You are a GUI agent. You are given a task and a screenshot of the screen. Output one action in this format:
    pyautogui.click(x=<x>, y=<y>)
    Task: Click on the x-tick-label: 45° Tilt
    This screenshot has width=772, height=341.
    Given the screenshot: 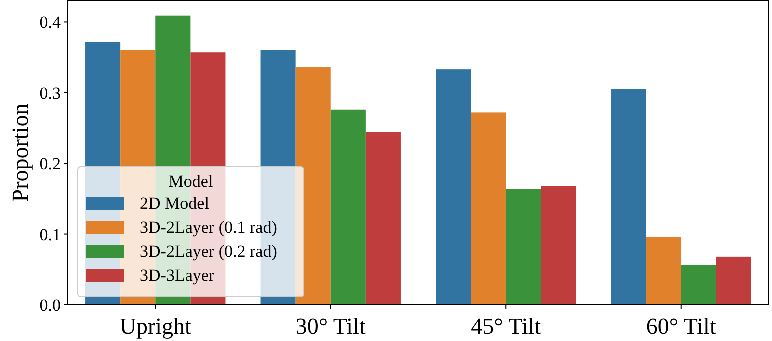 What is the action you would take?
    pyautogui.click(x=506, y=326)
    